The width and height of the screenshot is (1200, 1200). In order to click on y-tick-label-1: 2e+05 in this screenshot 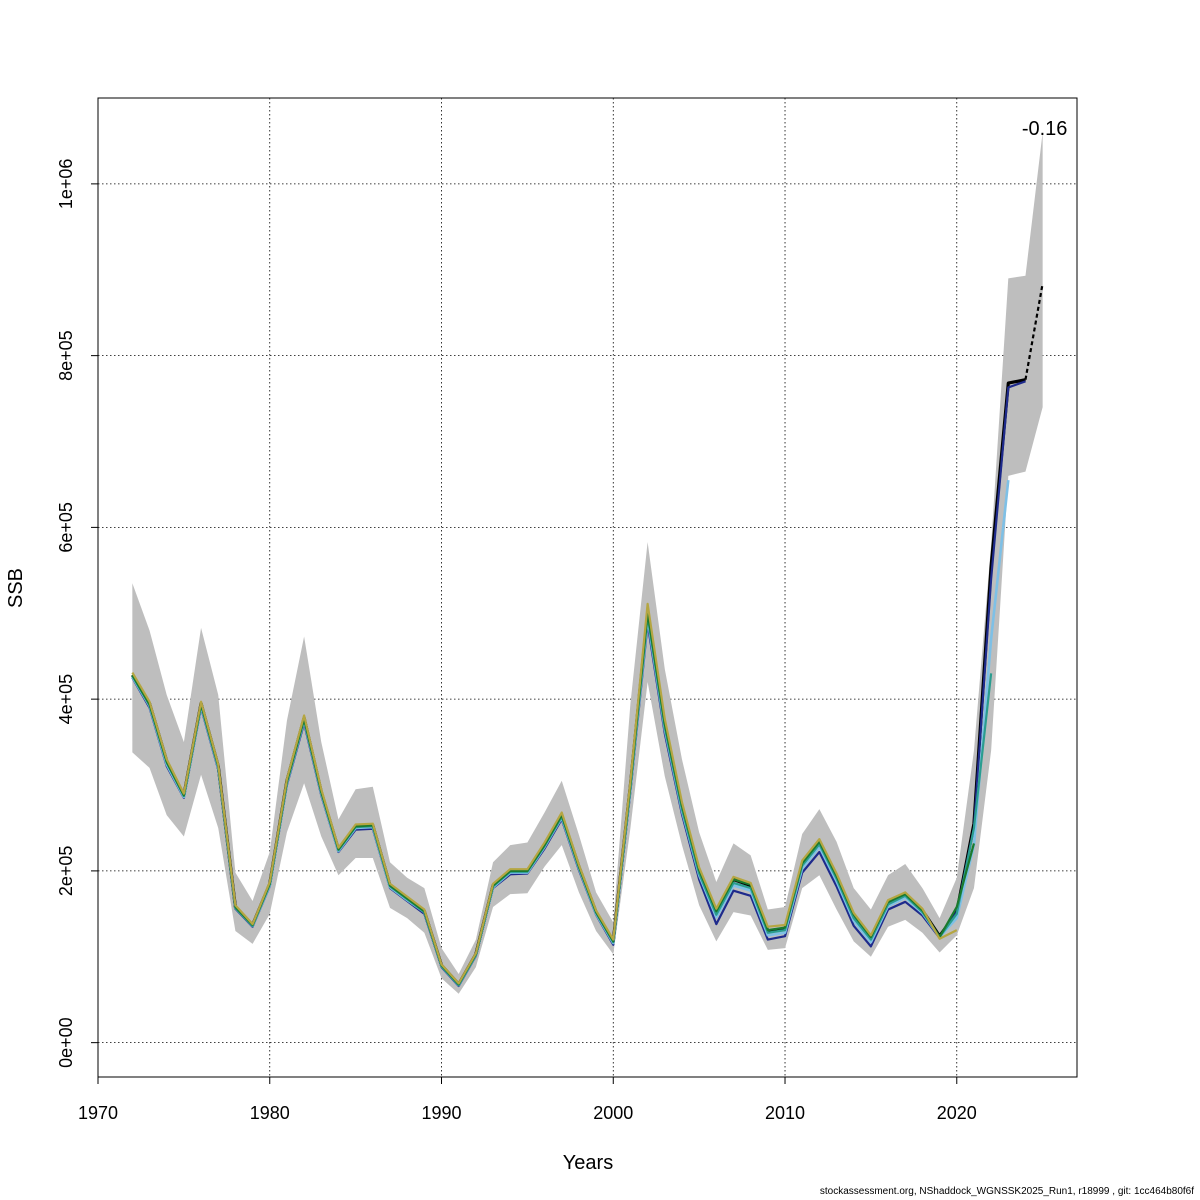, I will do `click(66, 871)`.